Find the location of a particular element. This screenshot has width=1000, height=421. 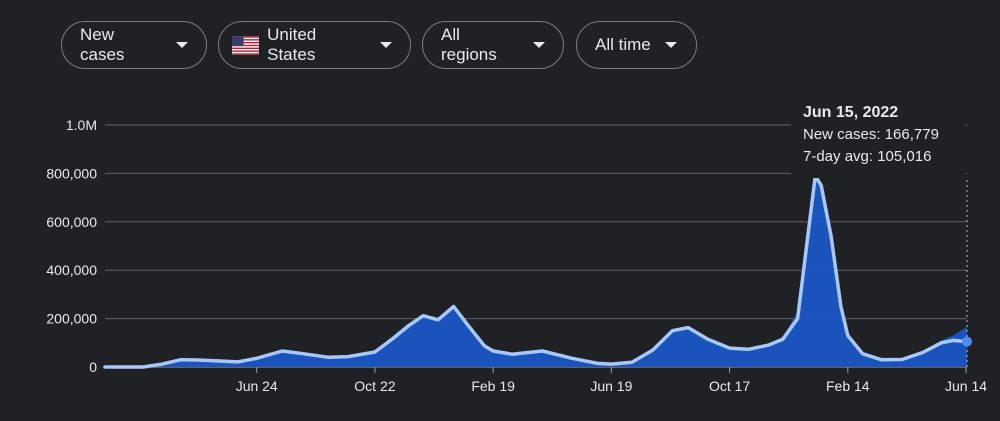

period-dropdown-label: All time is located at coordinates (623, 44).